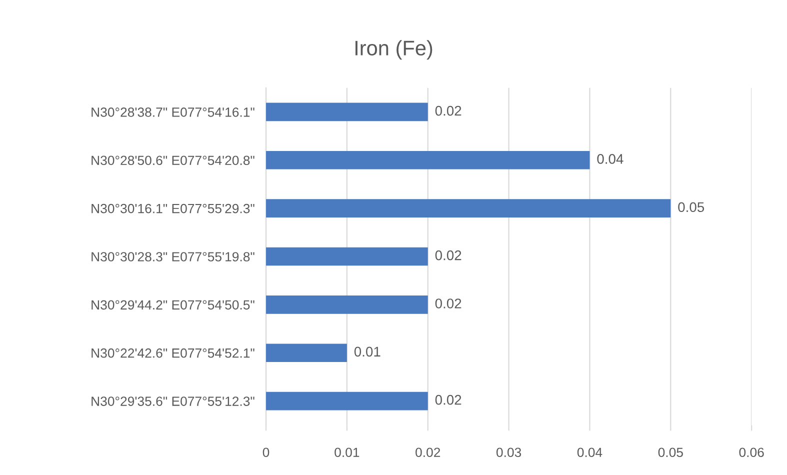 This screenshot has width=787, height=475. I want to click on data-label: 0.05, so click(691, 207).